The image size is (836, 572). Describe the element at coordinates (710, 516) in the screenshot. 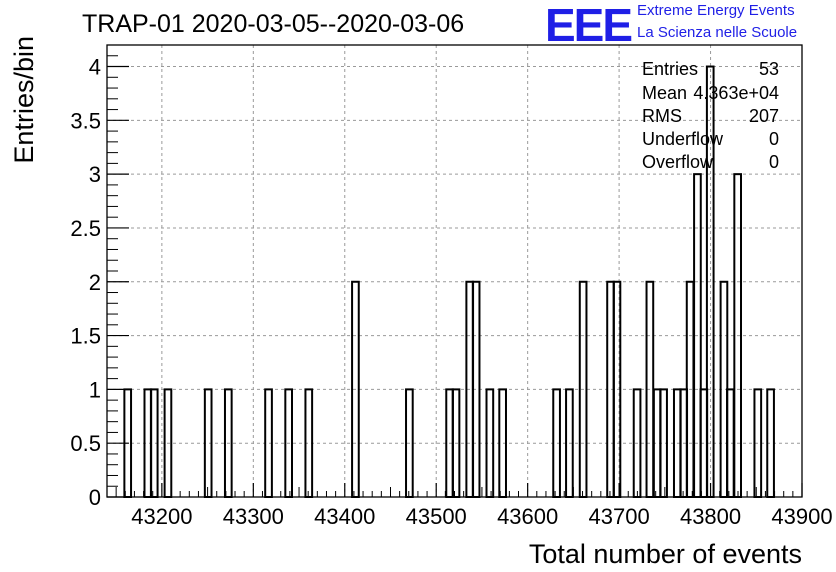

I see `x-tick-label: 43800` at that location.